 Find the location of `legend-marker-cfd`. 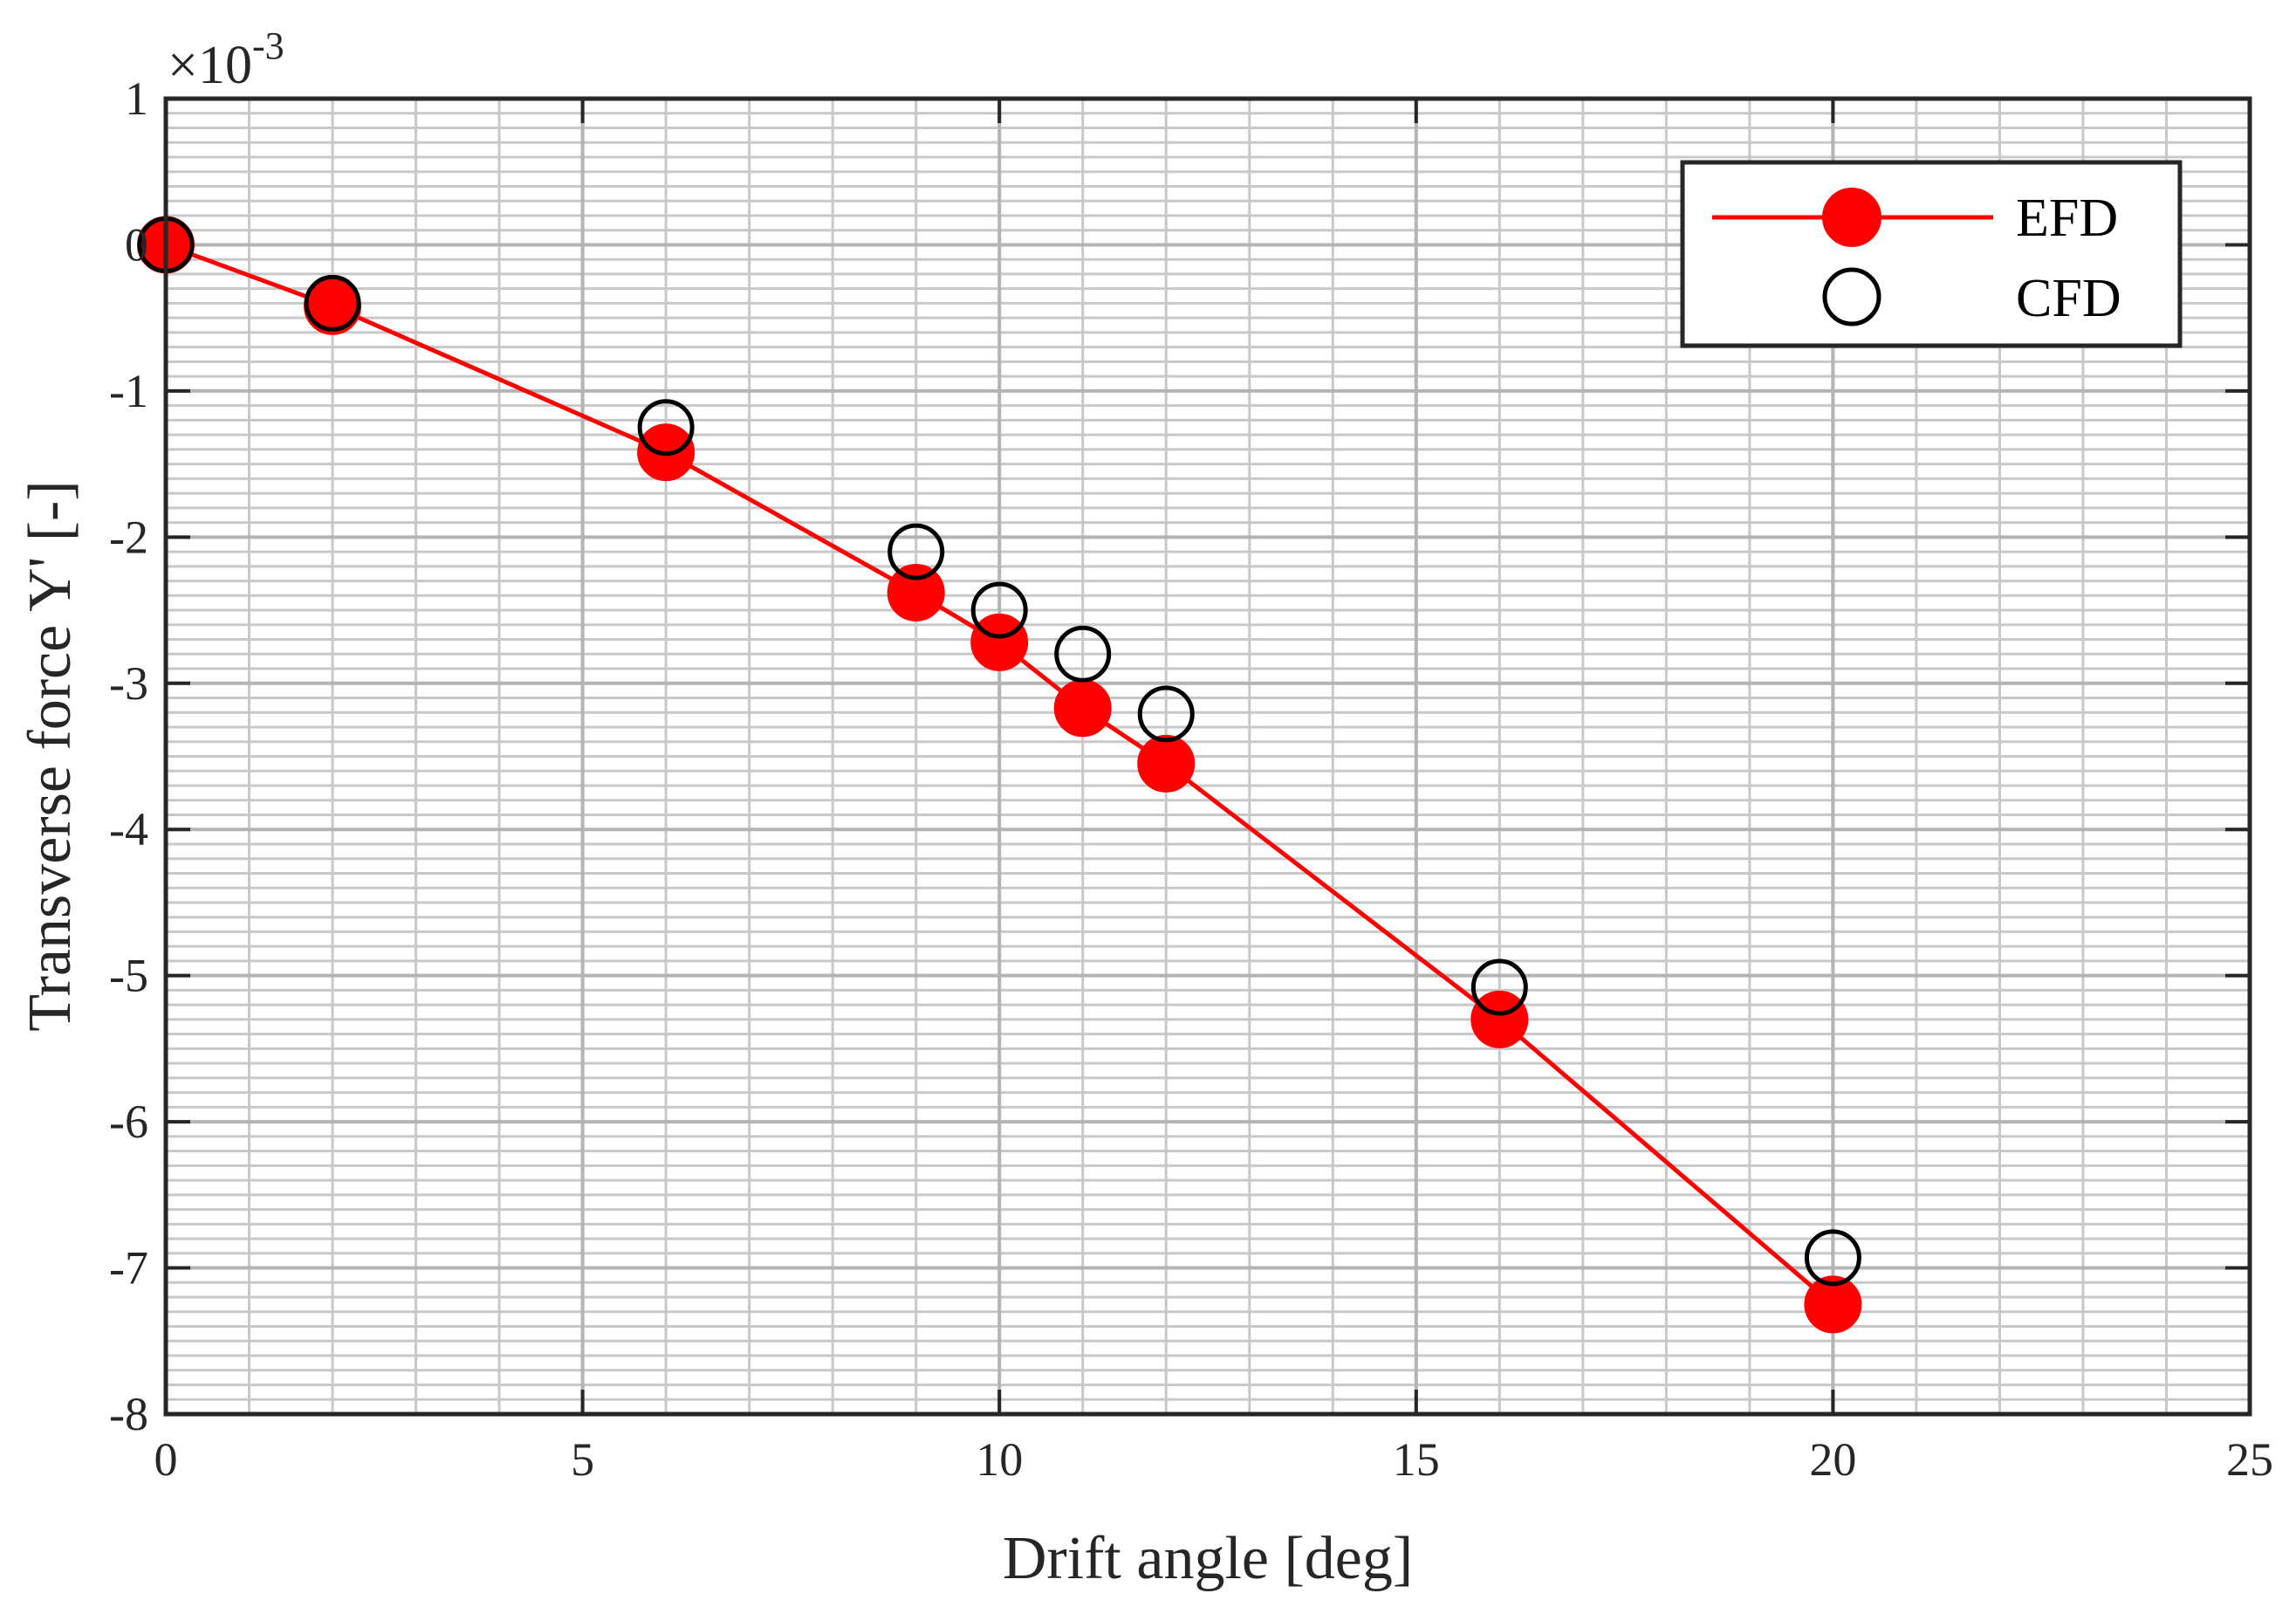

legend-marker-cfd is located at coordinates (1852, 297).